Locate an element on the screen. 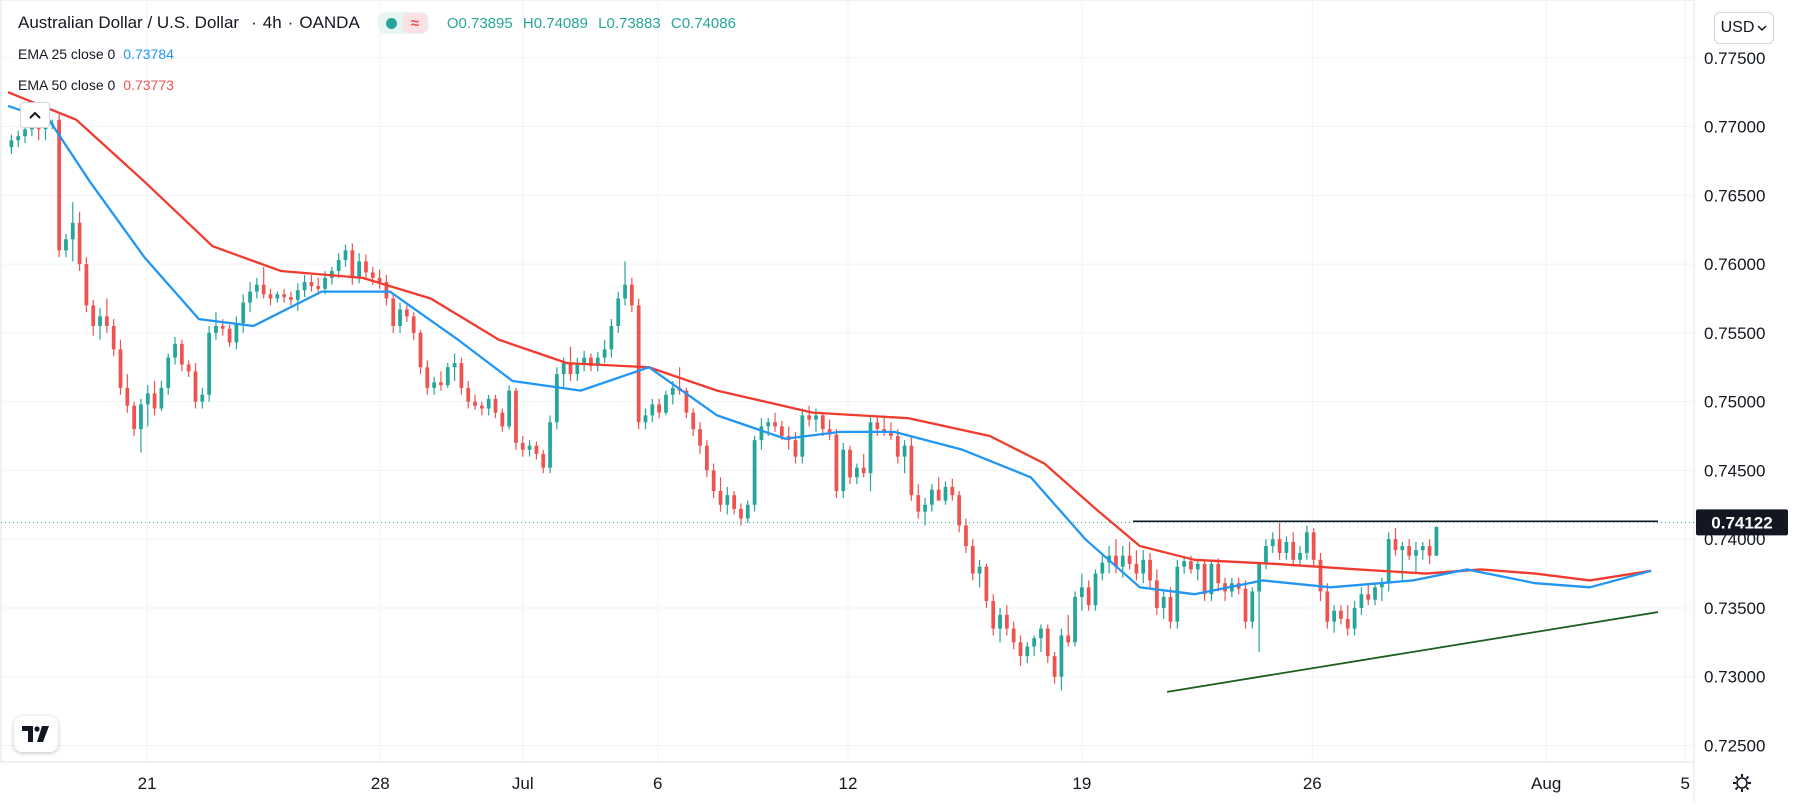 The width and height of the screenshot is (1796, 807). currency-selector: USD is located at coordinates (1744, 28).